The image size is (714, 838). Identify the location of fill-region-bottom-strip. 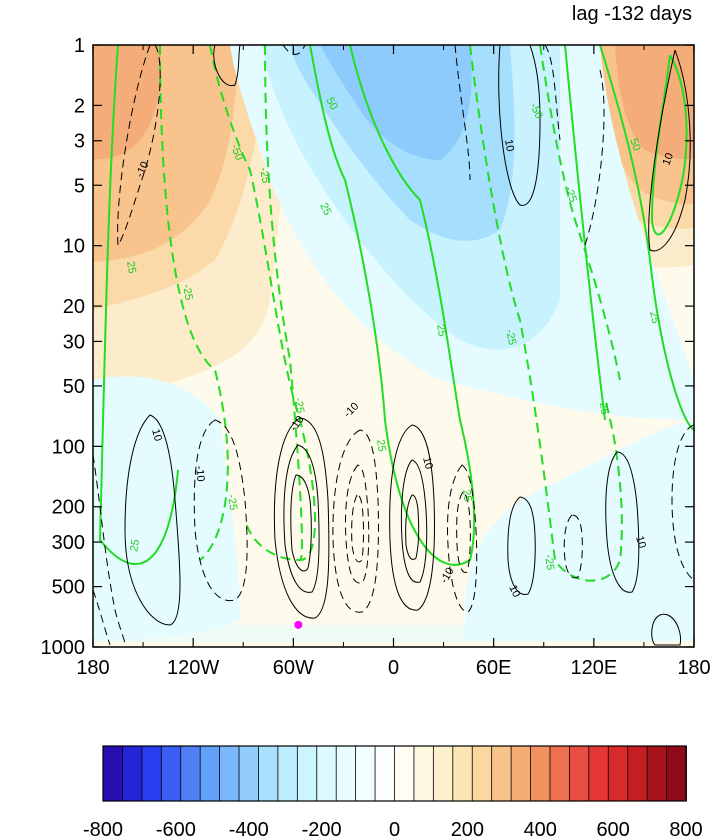
(393, 633).